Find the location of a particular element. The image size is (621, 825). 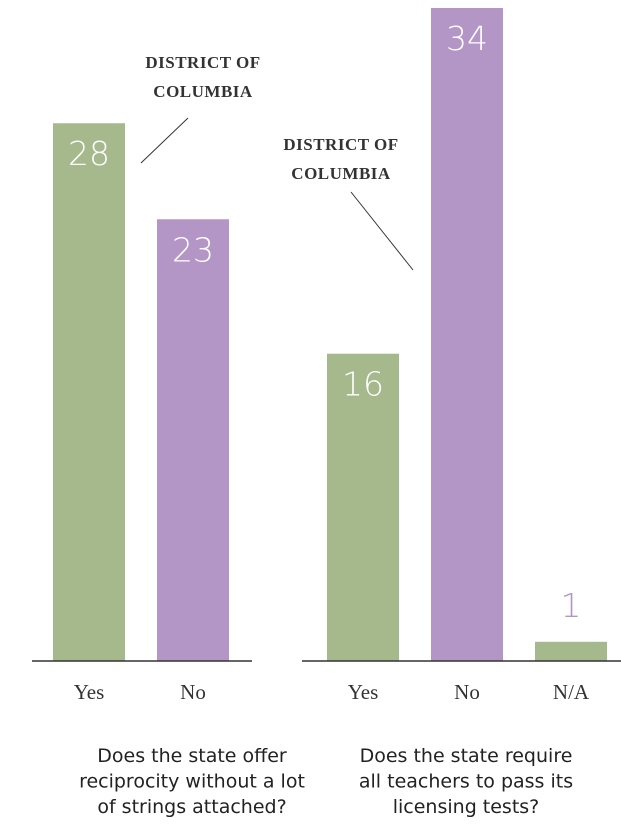

chart-title: Does the state offer is located at coordinates (192, 756).